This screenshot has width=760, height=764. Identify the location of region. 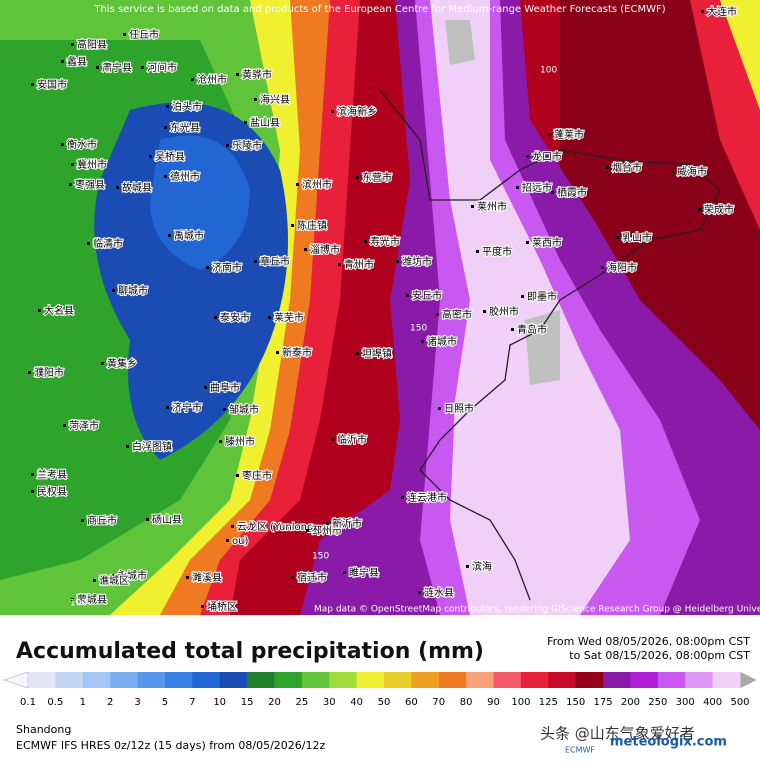
(740, 55).